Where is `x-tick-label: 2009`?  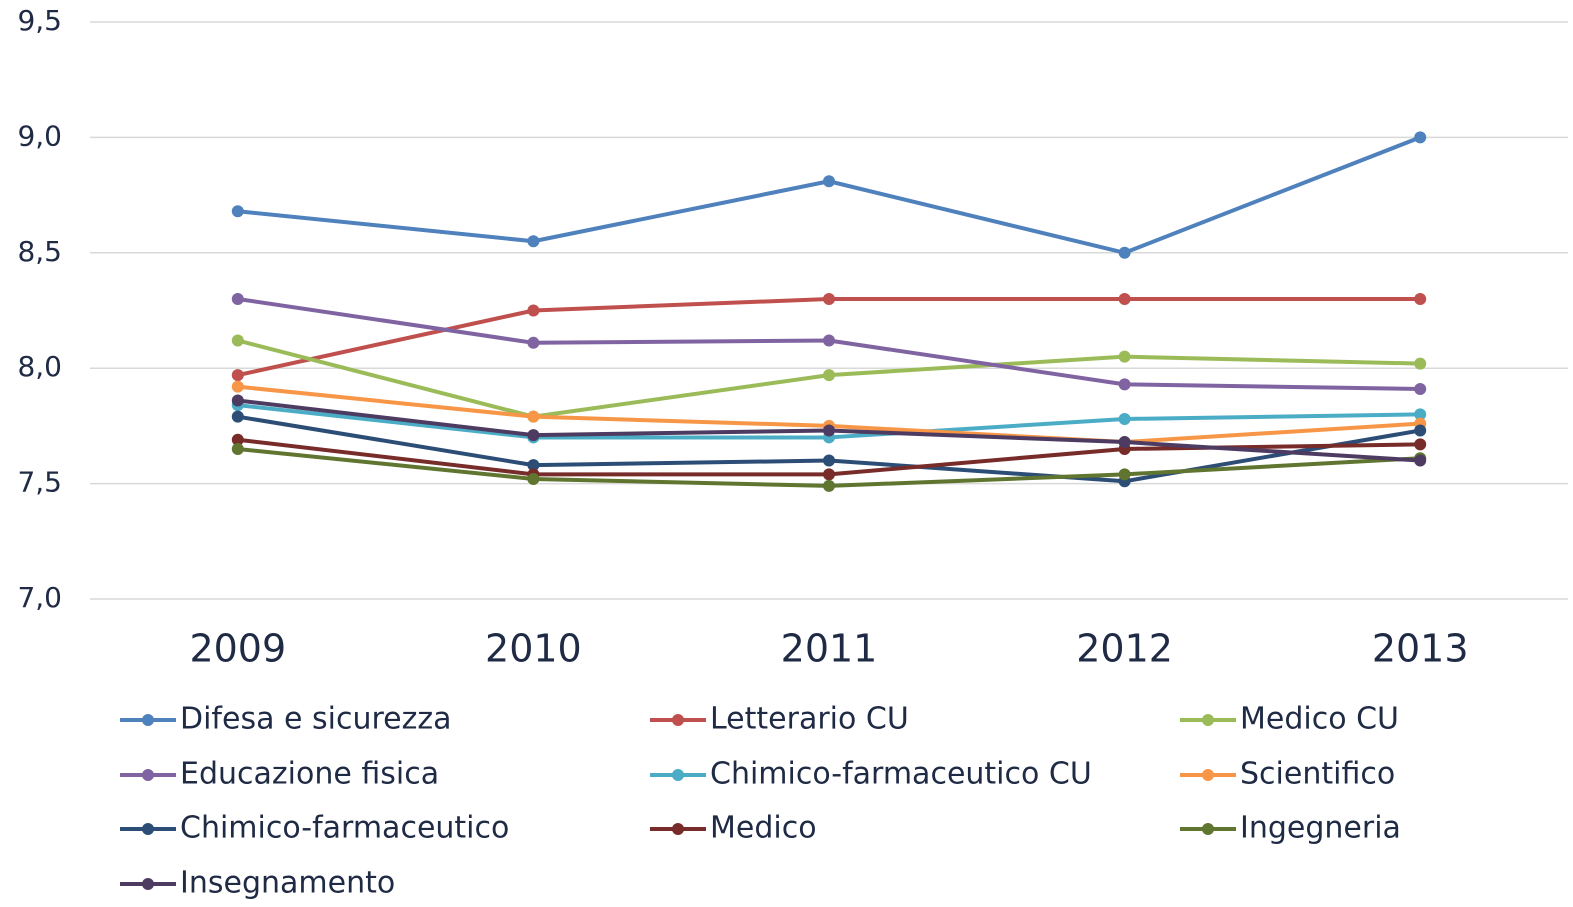
x-tick-label: 2009 is located at coordinates (237, 649).